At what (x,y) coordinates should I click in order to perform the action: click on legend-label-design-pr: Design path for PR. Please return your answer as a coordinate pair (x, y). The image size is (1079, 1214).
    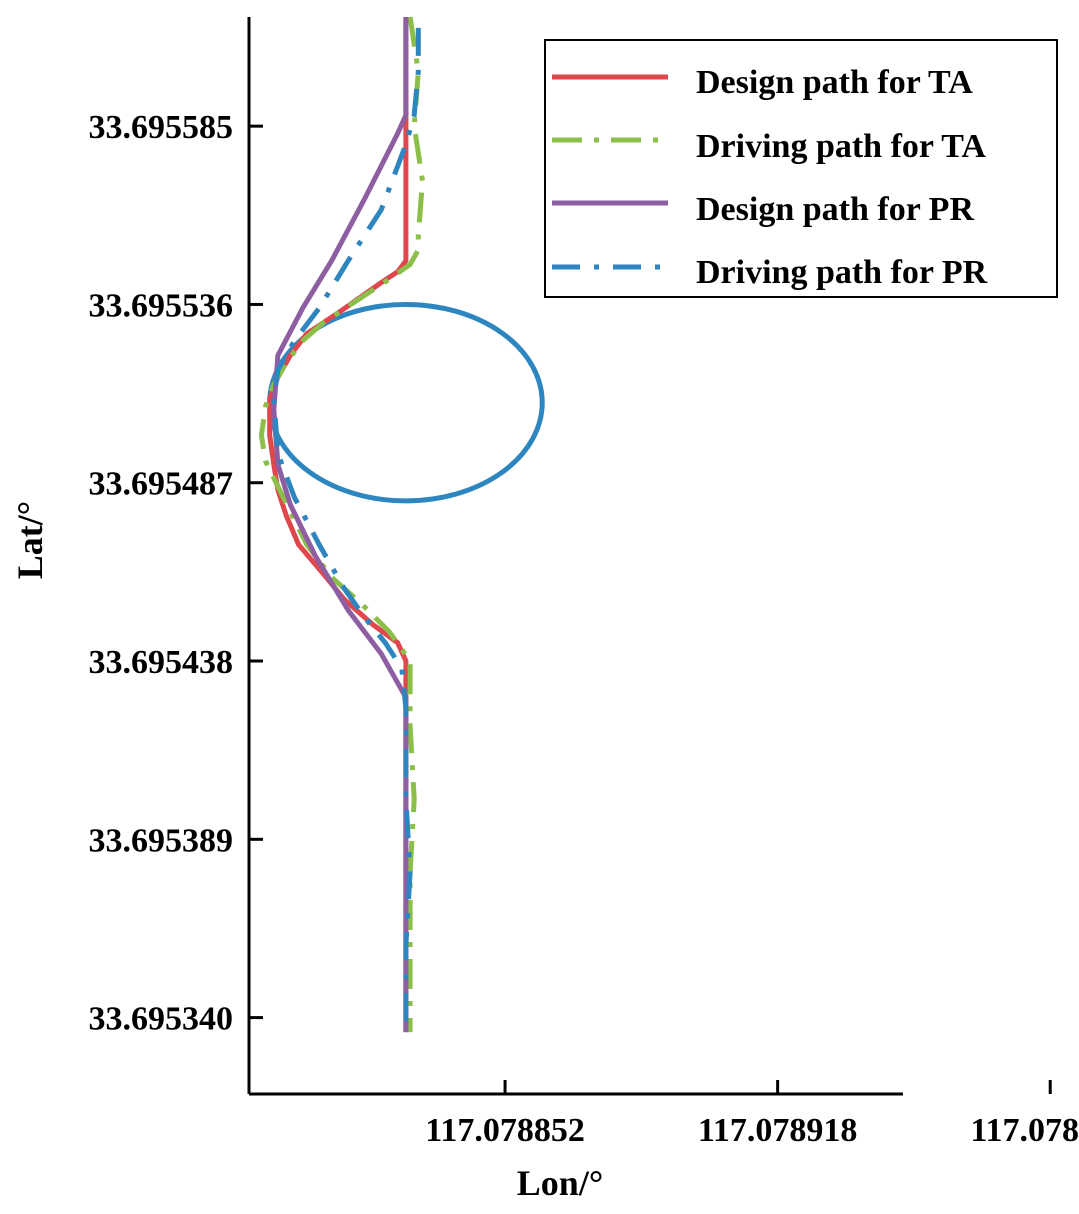
    Looking at the image, I should click on (835, 209).